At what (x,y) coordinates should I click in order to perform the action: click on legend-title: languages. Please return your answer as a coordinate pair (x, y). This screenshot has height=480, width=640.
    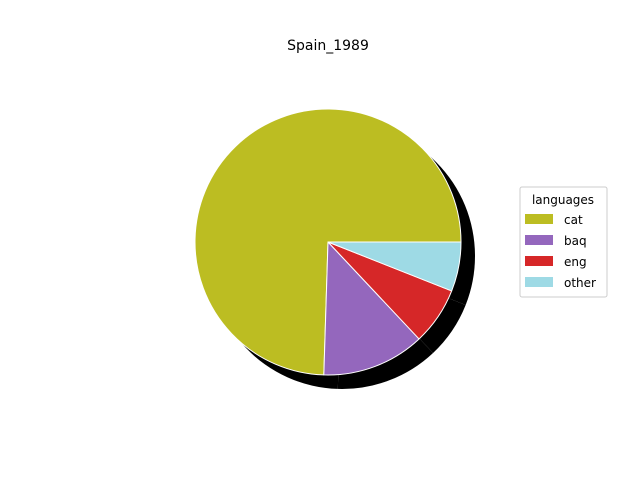
    Looking at the image, I should click on (563, 200).